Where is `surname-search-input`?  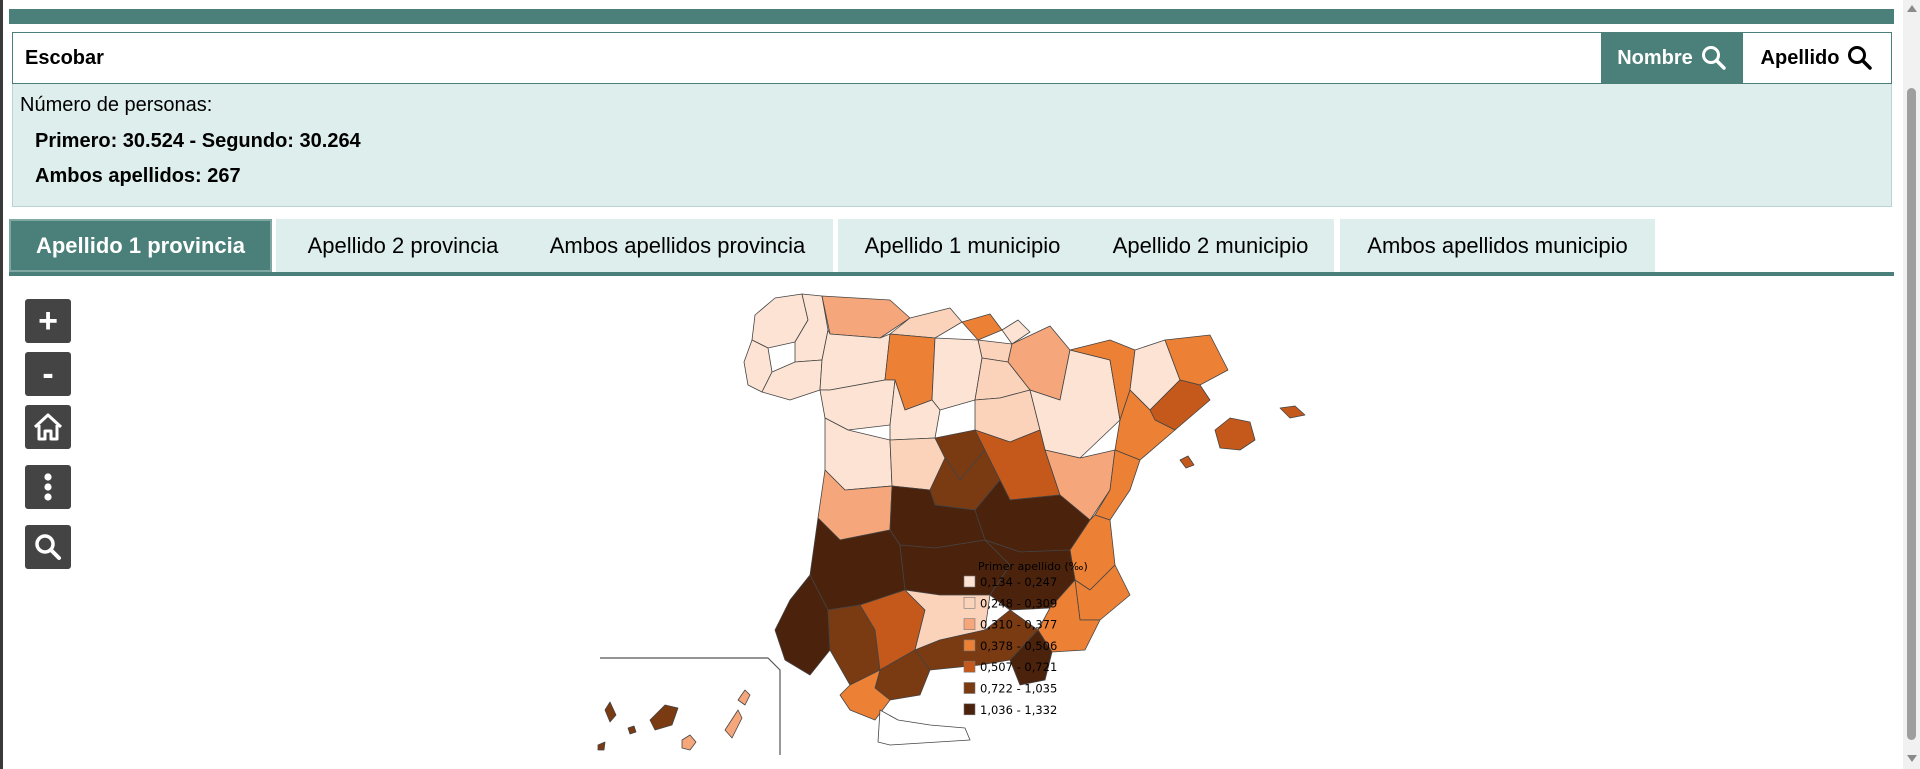 surname-search-input is located at coordinates (807, 58).